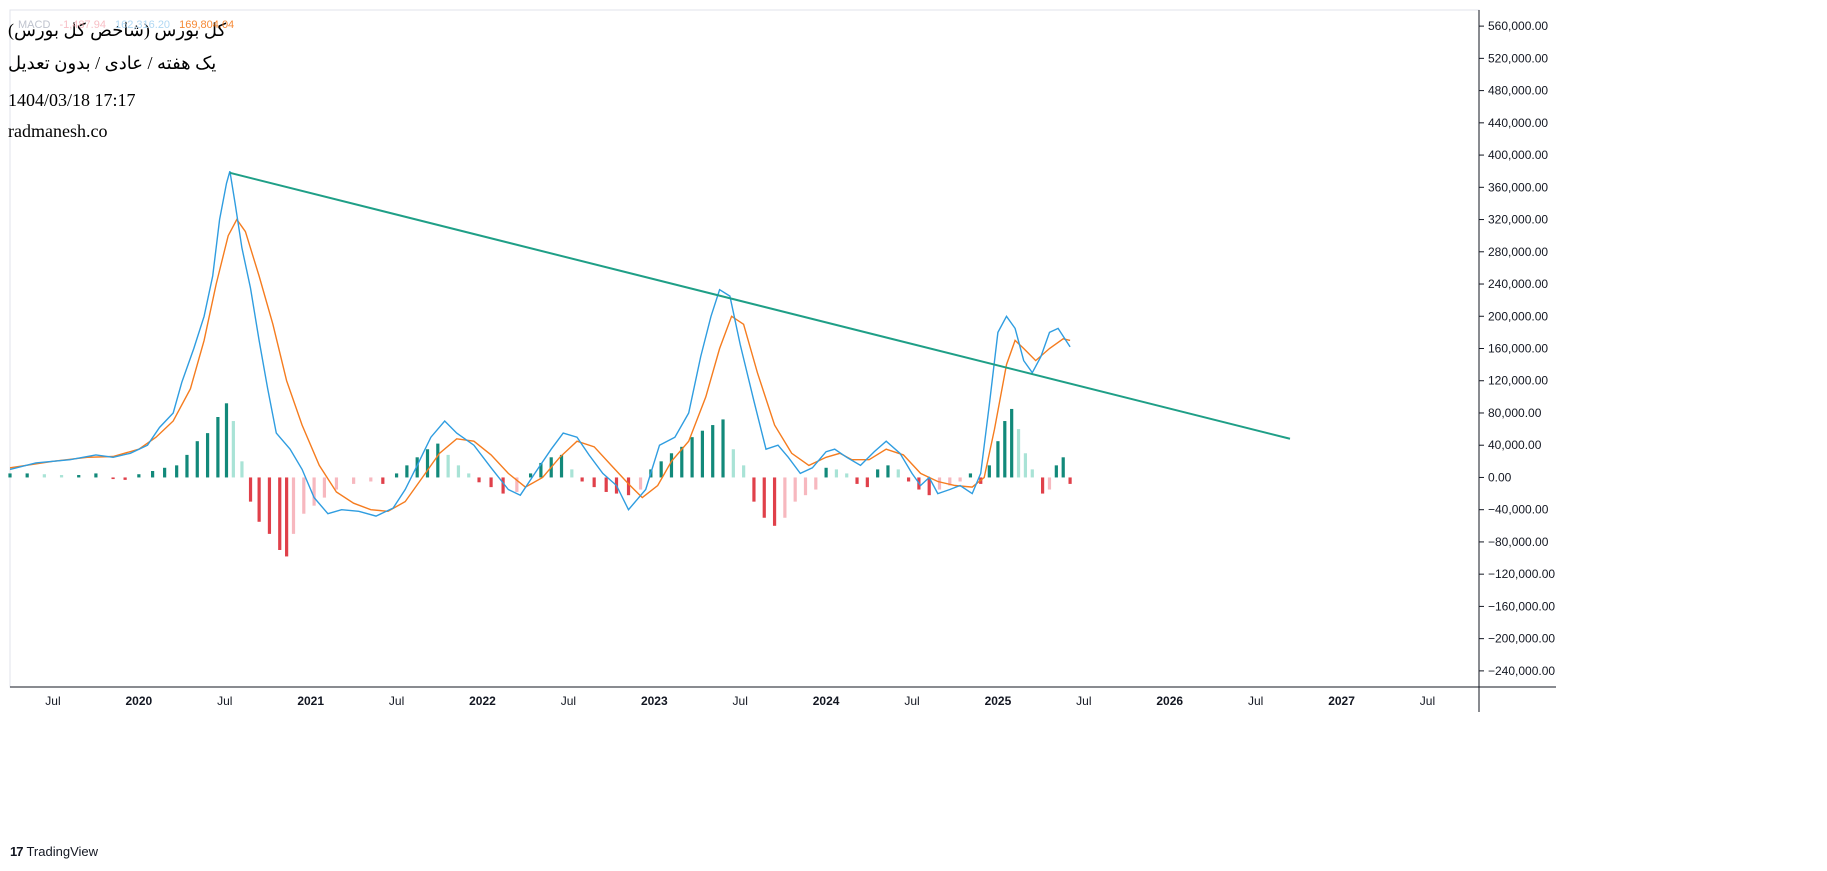 Image resolution: width=1827 pixels, height=871 pixels. I want to click on macd-name: MACD, so click(34, 25).